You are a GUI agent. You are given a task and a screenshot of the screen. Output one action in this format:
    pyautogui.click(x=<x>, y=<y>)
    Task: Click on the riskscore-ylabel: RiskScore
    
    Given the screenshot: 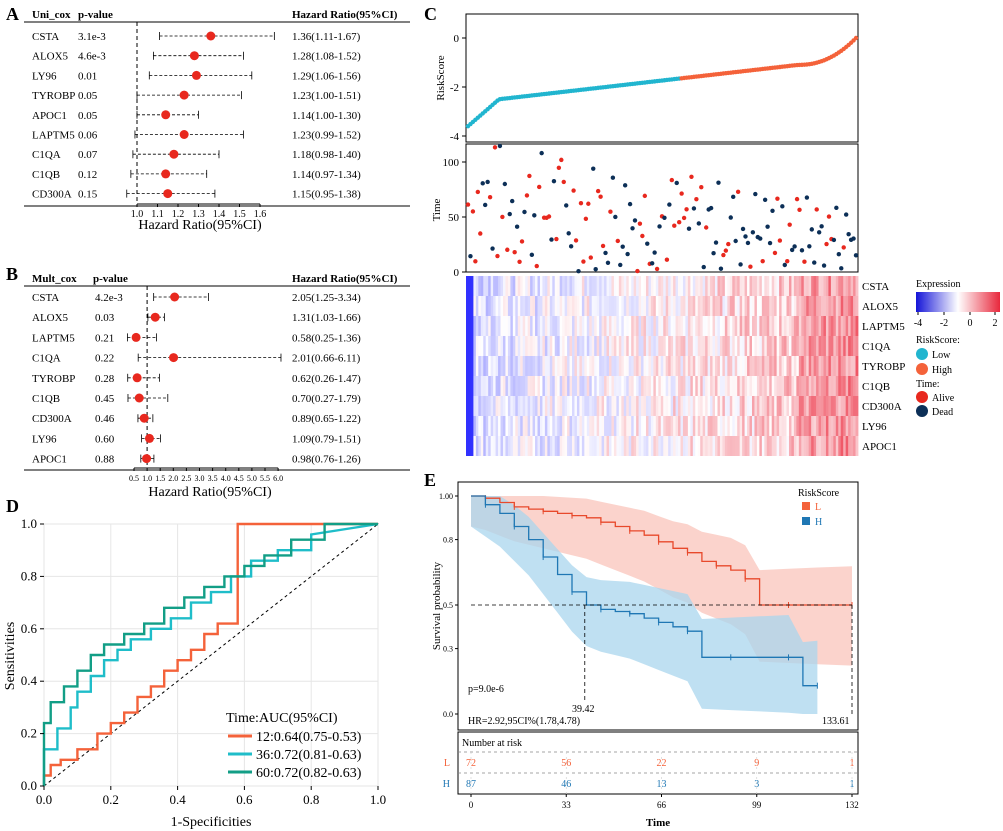 What is the action you would take?
    pyautogui.click(x=441, y=77)
    